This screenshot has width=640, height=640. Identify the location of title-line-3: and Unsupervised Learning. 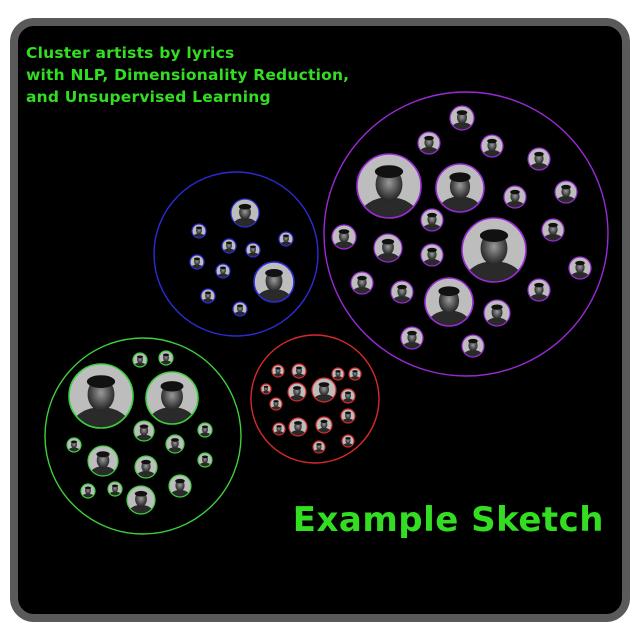
(187, 97).